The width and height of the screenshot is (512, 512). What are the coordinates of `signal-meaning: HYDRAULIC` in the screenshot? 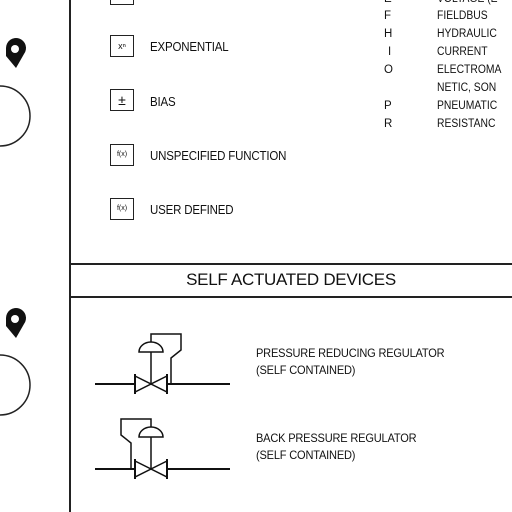 It's located at (467, 34).